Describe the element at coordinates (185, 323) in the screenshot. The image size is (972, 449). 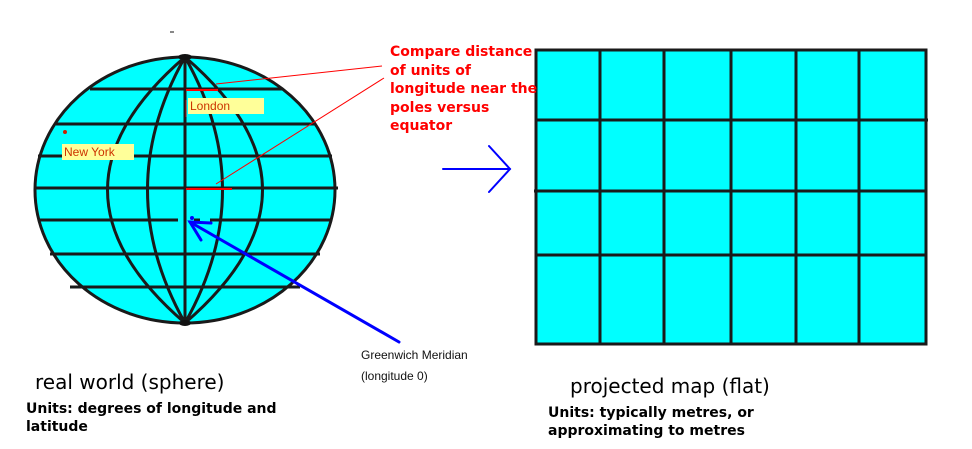
I see `south-pole-marker` at that location.